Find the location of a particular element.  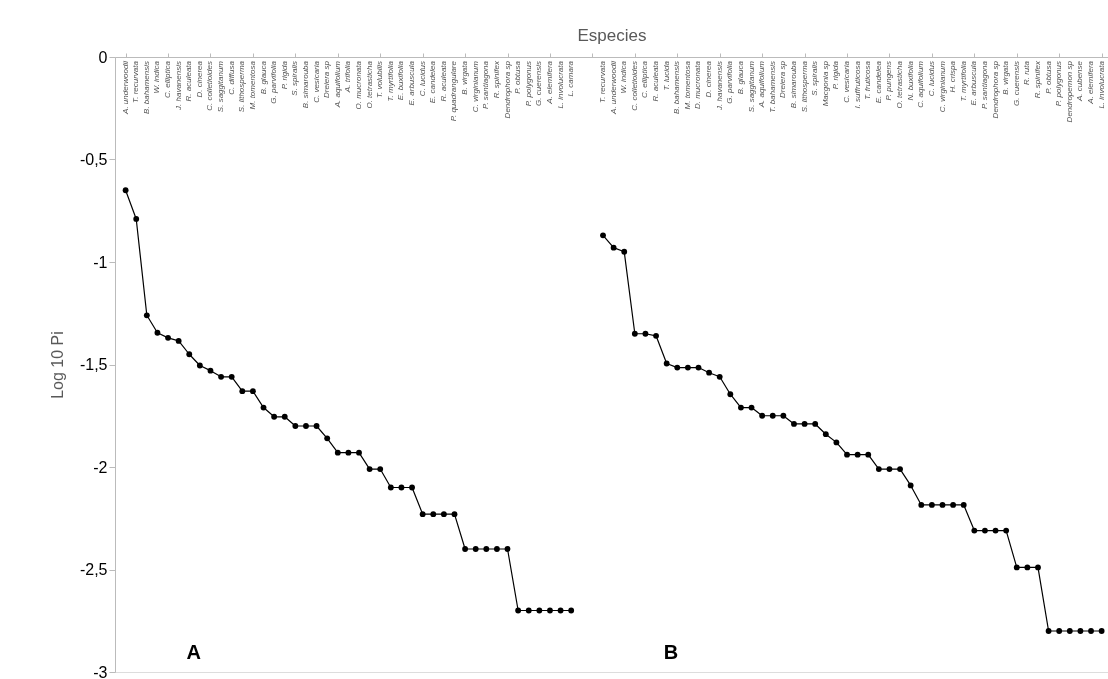

x-tick-label: E. buxifolia is located at coordinates (401, 80).